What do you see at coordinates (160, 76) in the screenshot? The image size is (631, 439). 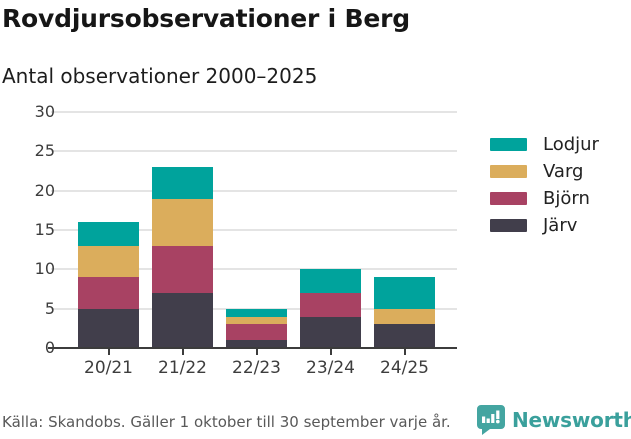 I see `chart-subtitle: Antal observationer 2000–2025` at bounding box center [160, 76].